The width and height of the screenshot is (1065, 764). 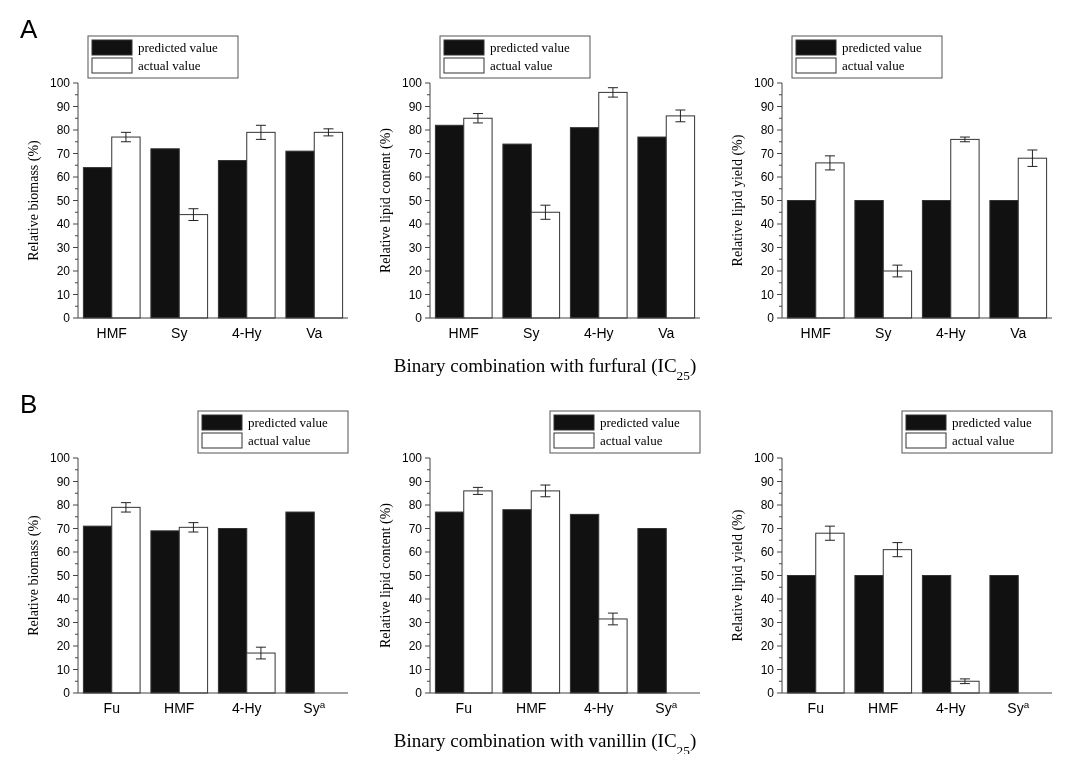 I want to click on x-axis-title: Binary combination with furfural (IC$_{25}$), so click(x=545, y=369).